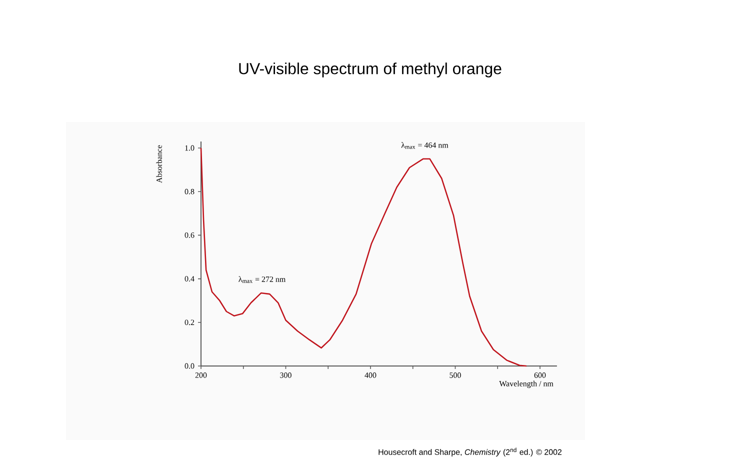  Describe the element at coordinates (370, 70) in the screenshot. I see `chart-title: UV-visible spectrum of methyl orange` at that location.